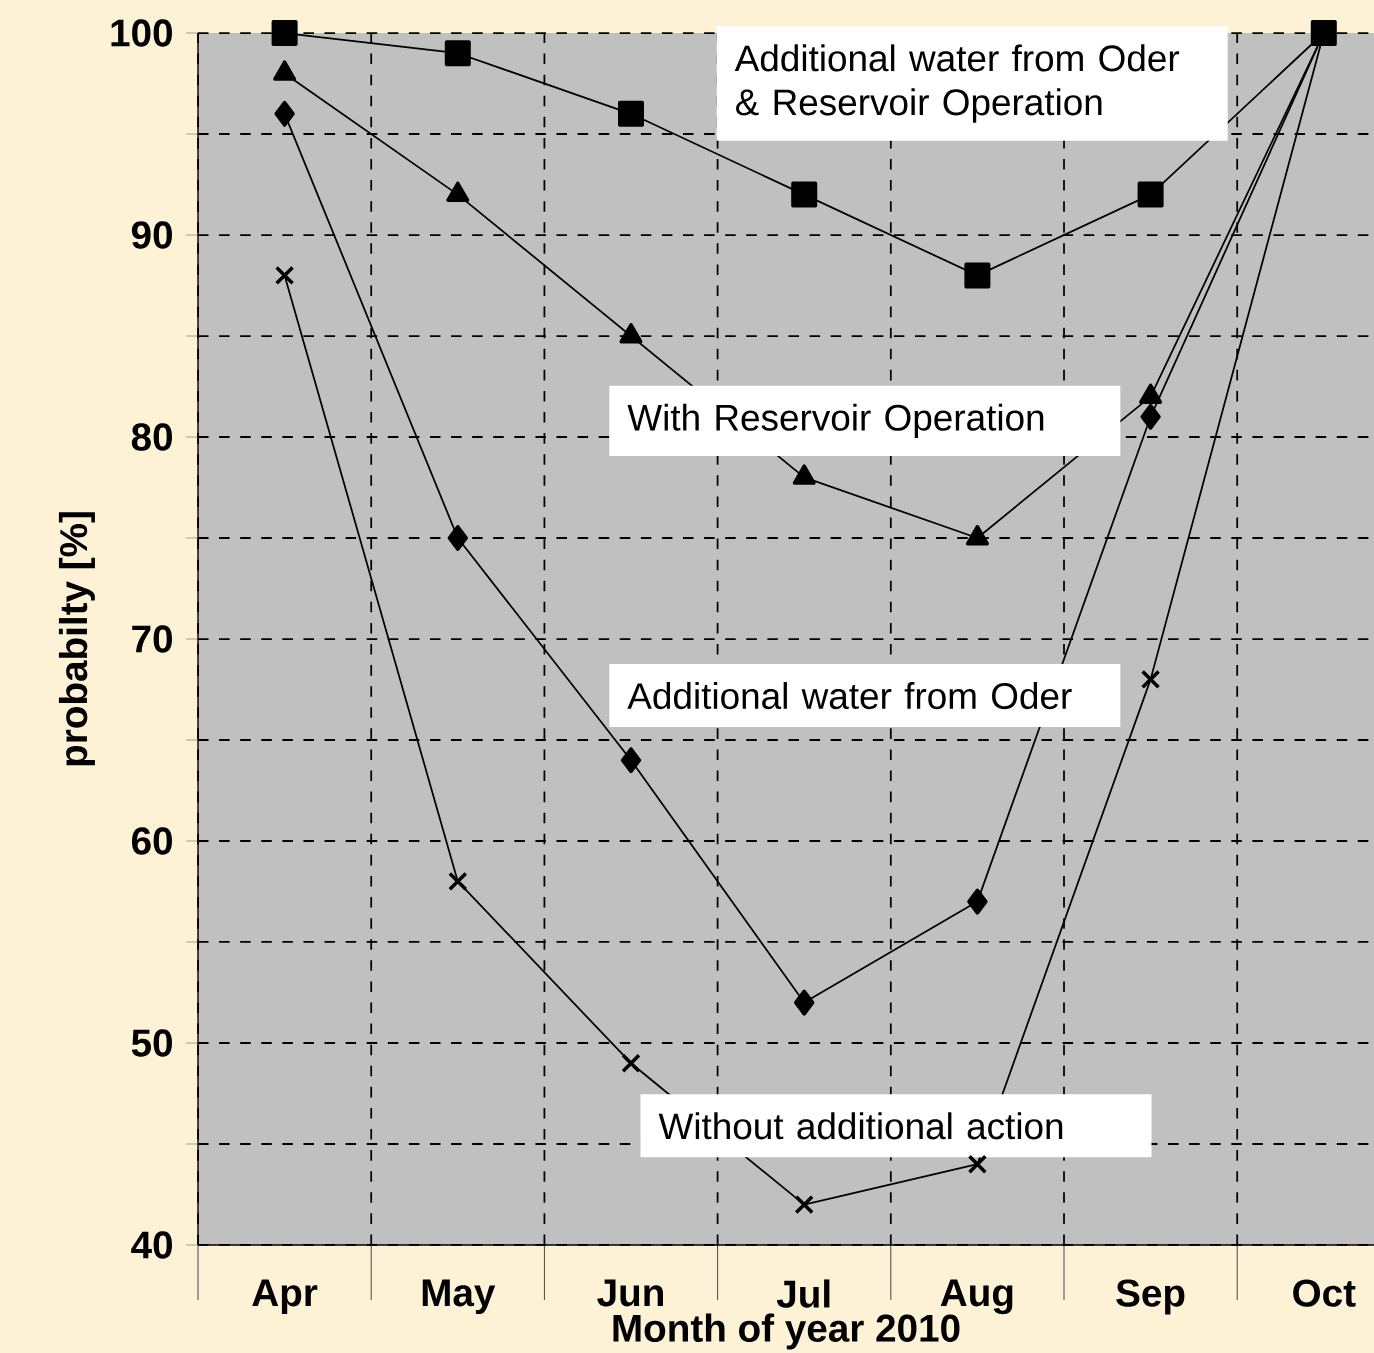  I want to click on x-tick-label: May, so click(459, 1297).